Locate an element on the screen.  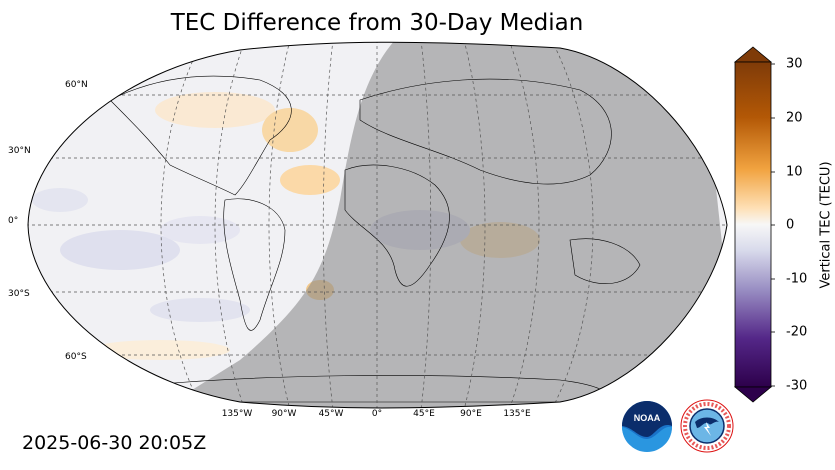
lon-label-0: 0° is located at coordinates (377, 414).